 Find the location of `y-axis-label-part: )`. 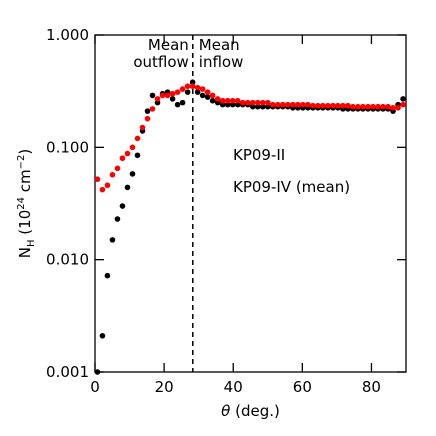

y-axis-label-part: ) is located at coordinates (25, 152).